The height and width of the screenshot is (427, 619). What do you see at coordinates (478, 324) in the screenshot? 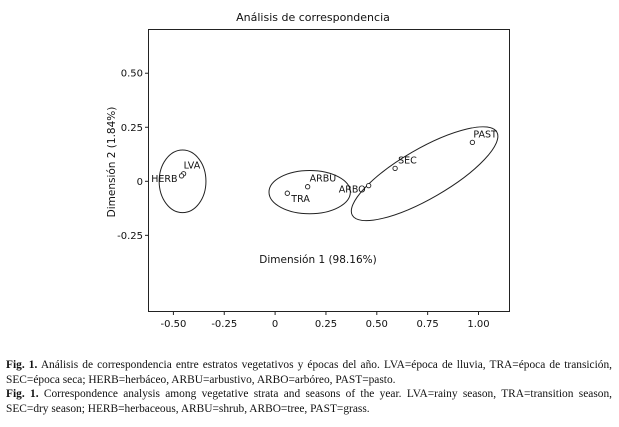
I see `x-tick-label: 1.00` at bounding box center [478, 324].